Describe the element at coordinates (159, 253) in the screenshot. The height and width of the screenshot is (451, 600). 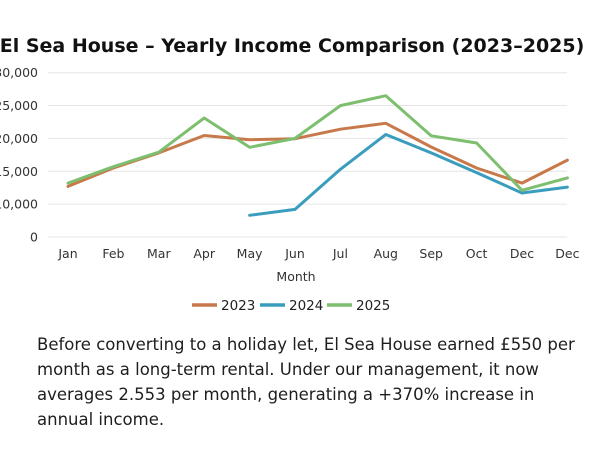
I see `x-tick-label: Mar` at that location.